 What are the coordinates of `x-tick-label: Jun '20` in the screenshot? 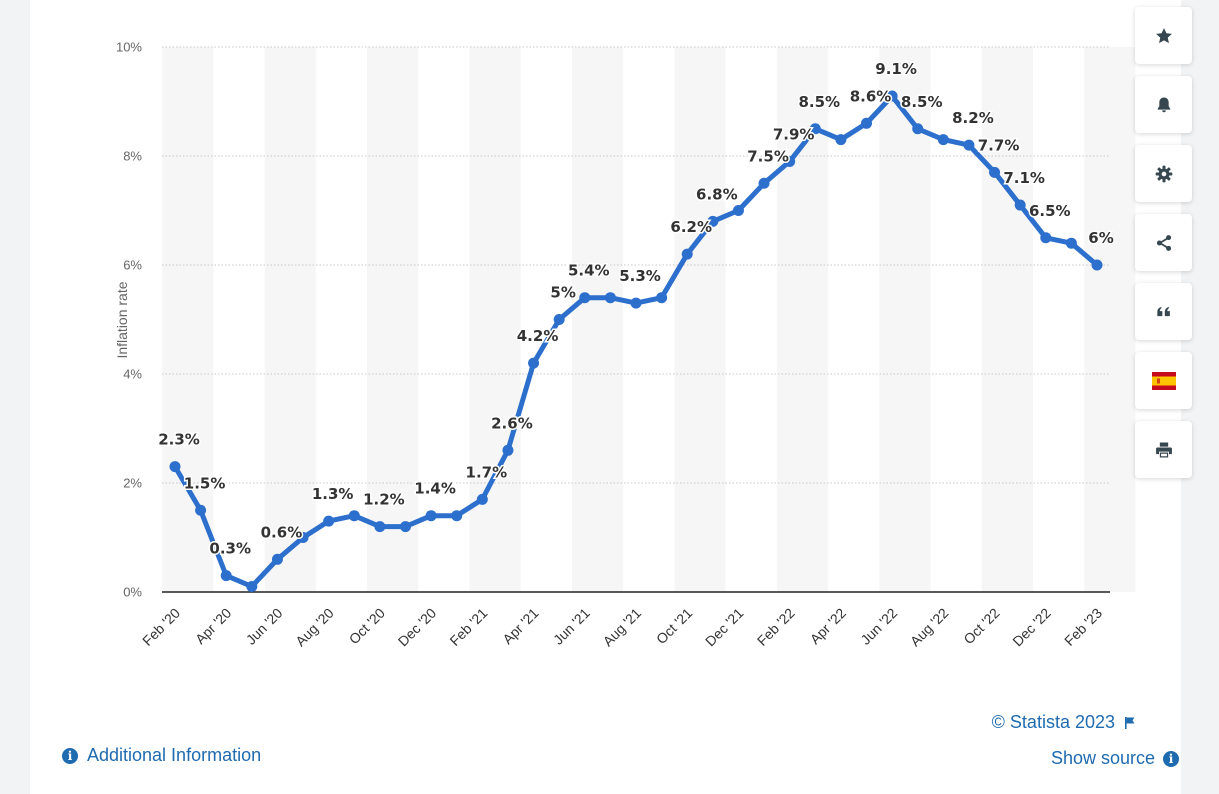 It's located at (264, 626).